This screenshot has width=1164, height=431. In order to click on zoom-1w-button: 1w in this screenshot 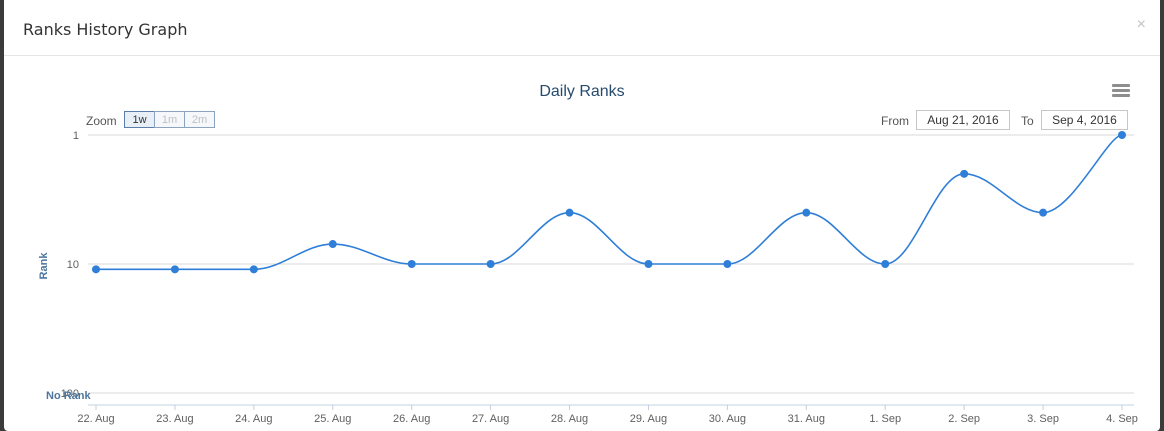, I will do `click(139, 119)`.